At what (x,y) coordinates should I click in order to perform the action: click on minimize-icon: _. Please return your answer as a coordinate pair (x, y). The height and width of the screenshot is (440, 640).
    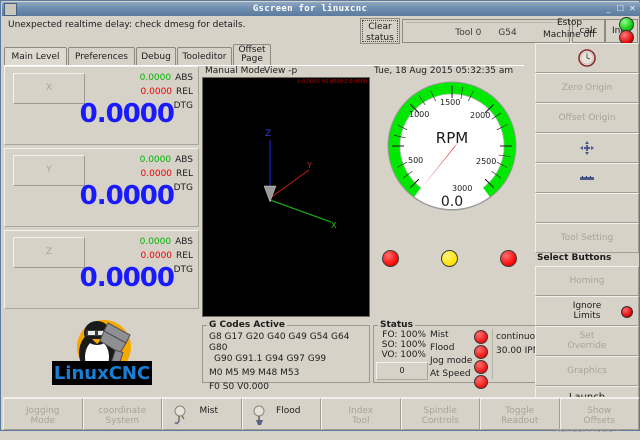
    Looking at the image, I should click on (608, 8).